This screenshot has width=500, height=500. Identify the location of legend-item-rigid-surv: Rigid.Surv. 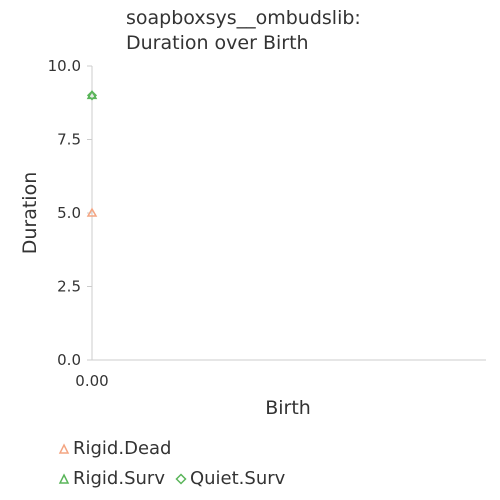
(111, 479).